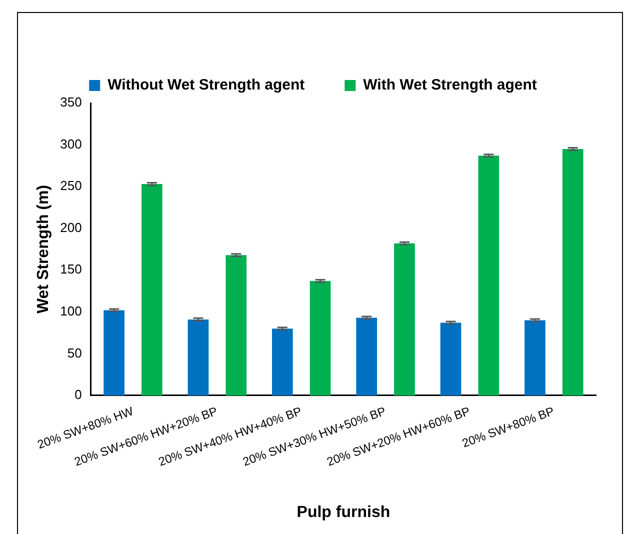 The width and height of the screenshot is (624, 534). What do you see at coordinates (206, 85) in the screenshot?
I see `legend-label: Without Wet Strength agent` at bounding box center [206, 85].